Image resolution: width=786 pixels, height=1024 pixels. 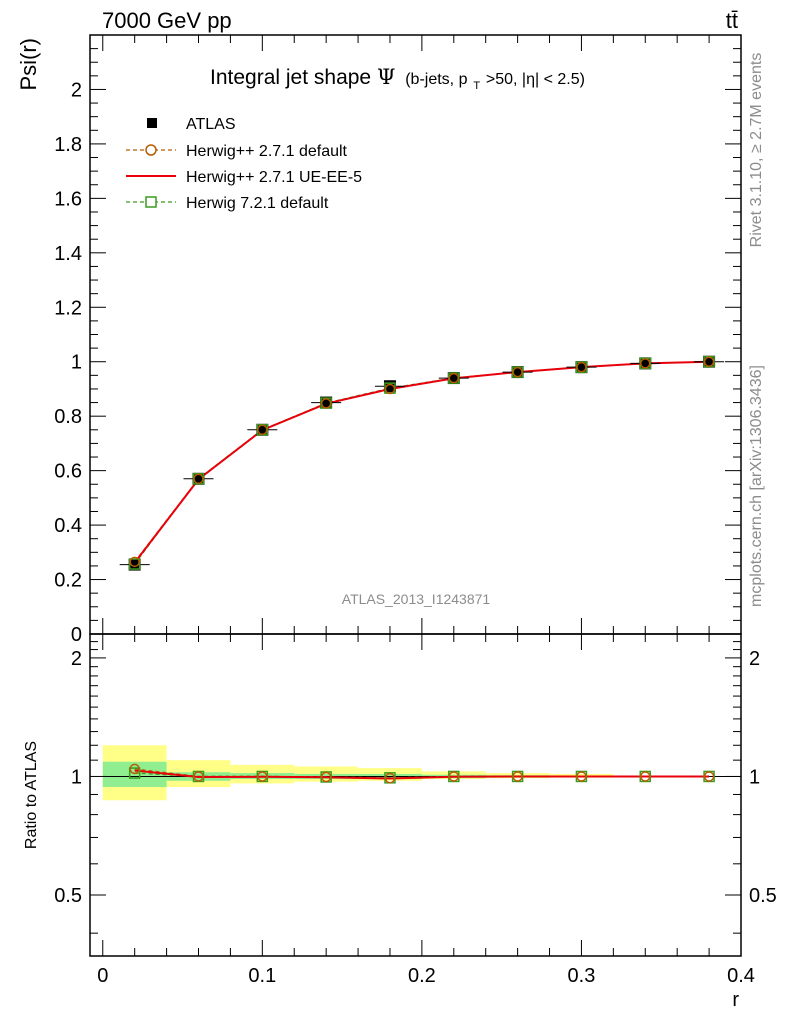 I want to click on legend-label-atlas: ATLAS, so click(x=211, y=124).